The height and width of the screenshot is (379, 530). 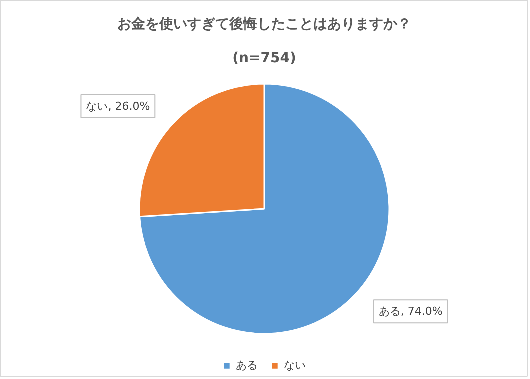 What do you see at coordinates (295, 365) in the screenshot?
I see `legend-label: ない` at bounding box center [295, 365].